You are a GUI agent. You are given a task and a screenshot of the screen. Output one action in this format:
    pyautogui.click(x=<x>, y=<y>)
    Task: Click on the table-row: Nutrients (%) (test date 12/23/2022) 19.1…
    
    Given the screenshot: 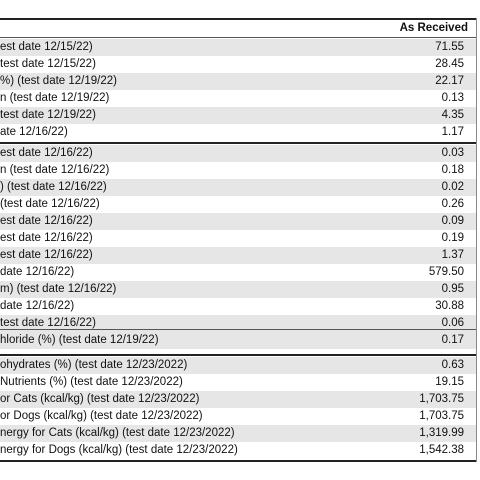 What is the action you would take?
    pyautogui.click(x=238, y=382)
    